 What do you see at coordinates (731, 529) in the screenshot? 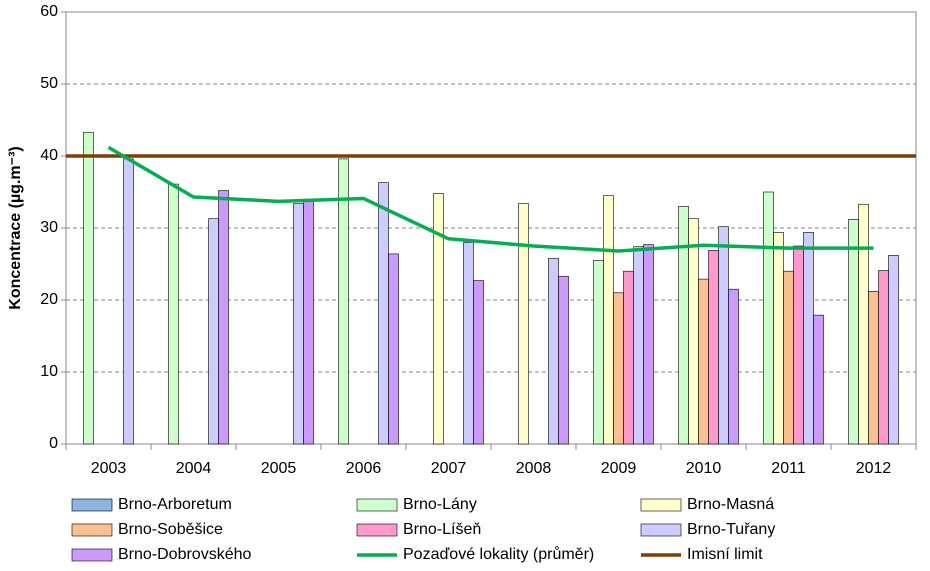
I see `legend-label: Brno-Tuřany` at bounding box center [731, 529].